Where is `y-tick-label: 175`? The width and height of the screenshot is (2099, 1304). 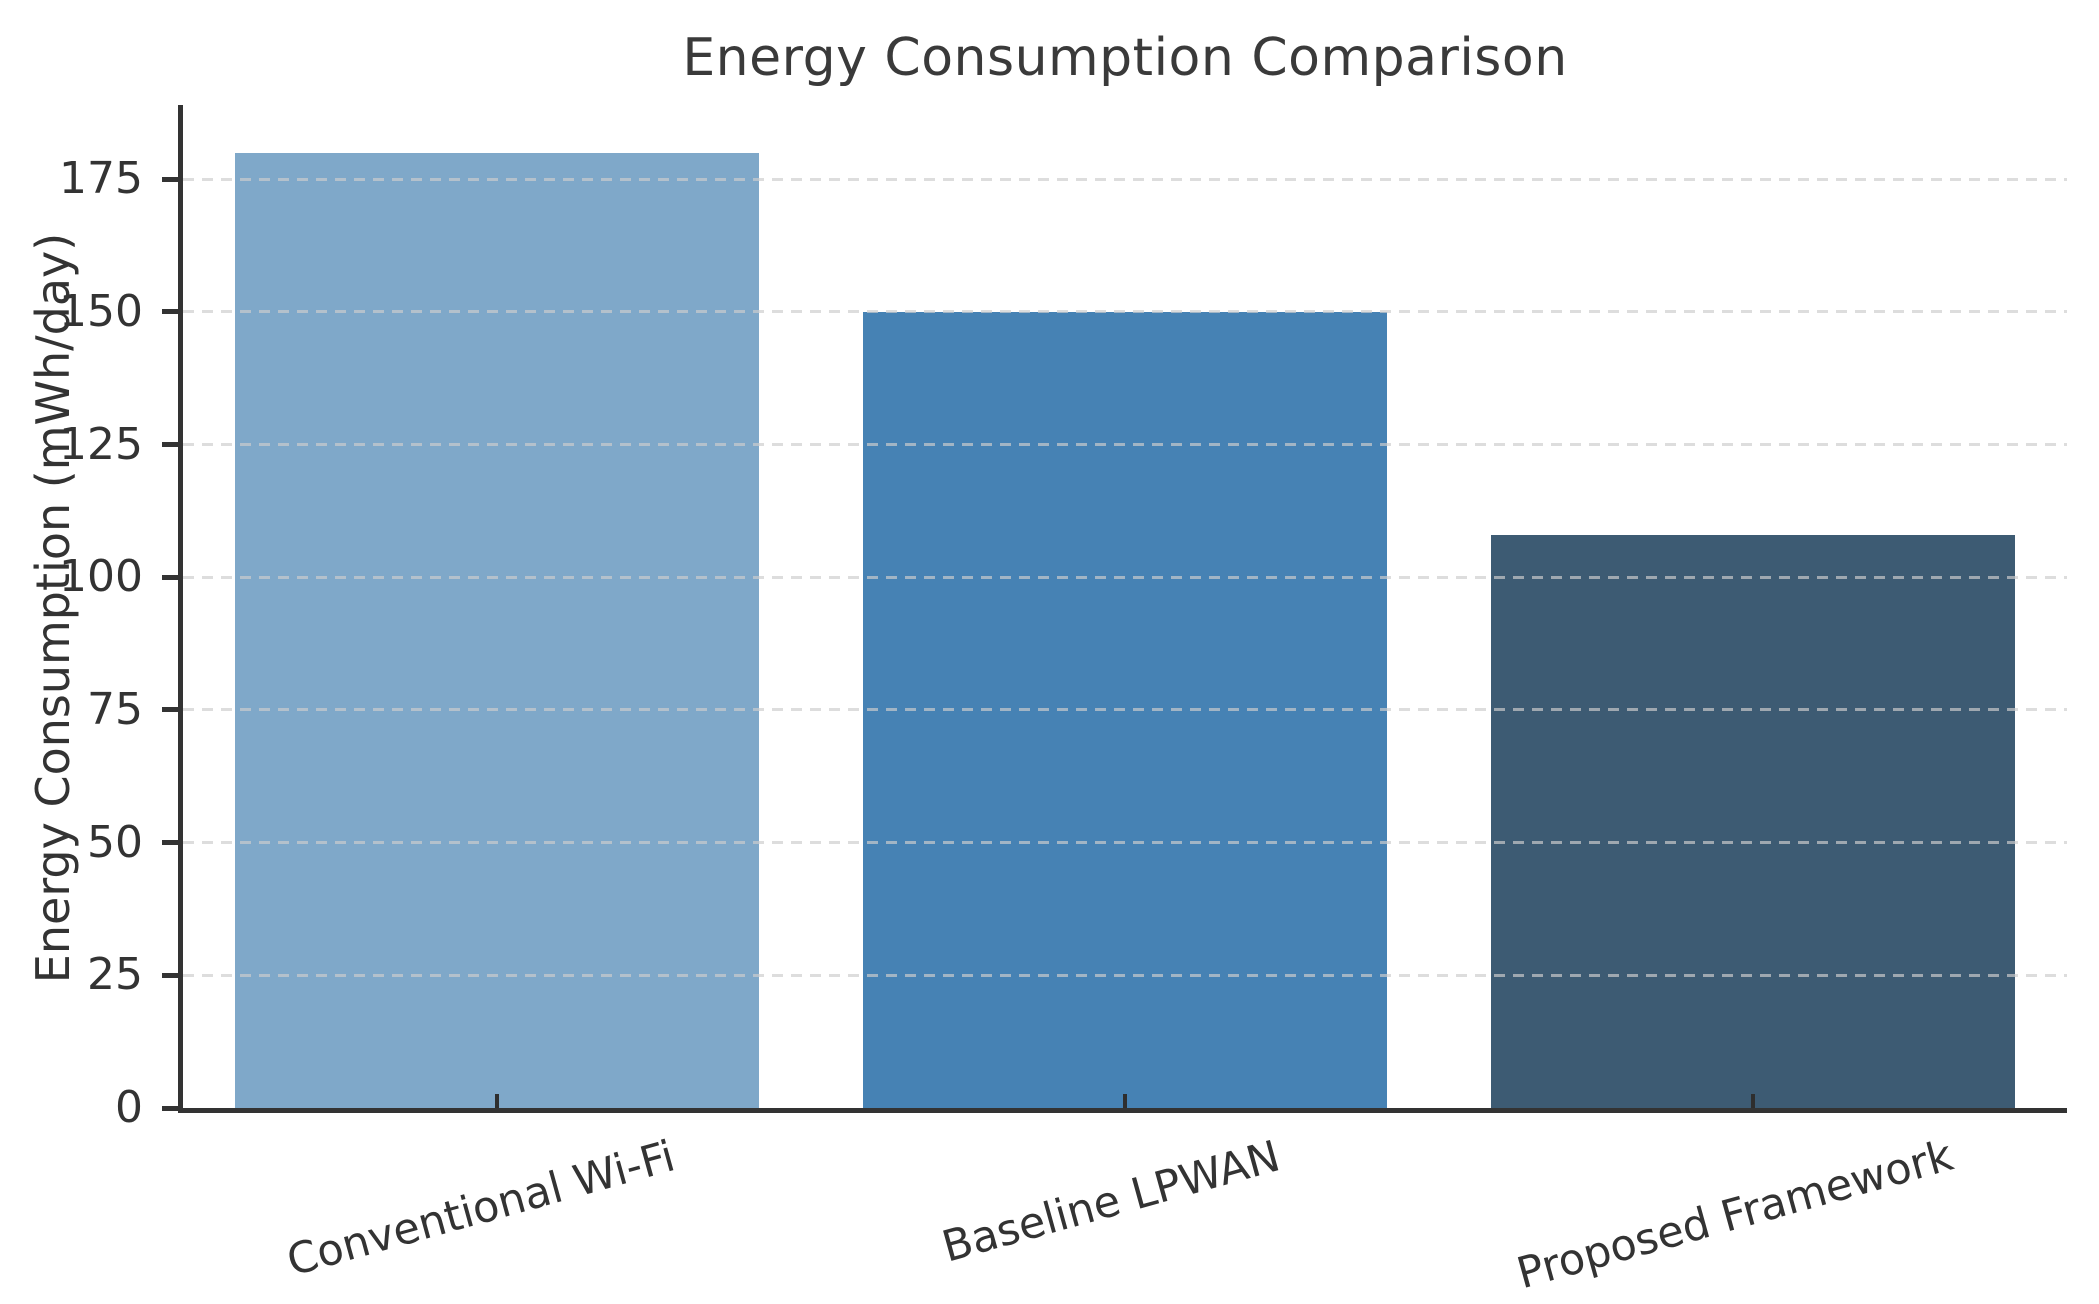
y-tick-label: 175 is located at coordinates (101, 179).